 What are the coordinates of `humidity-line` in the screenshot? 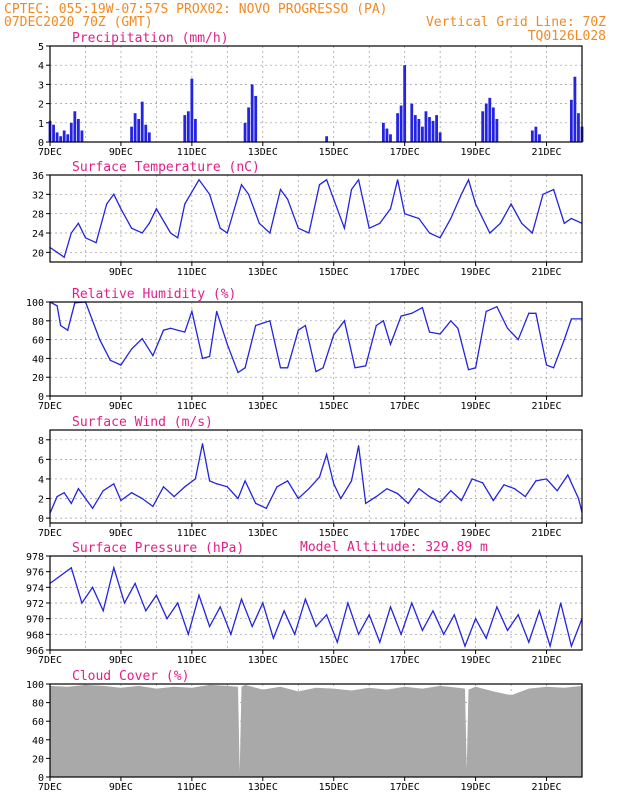 It's located at (315, 337).